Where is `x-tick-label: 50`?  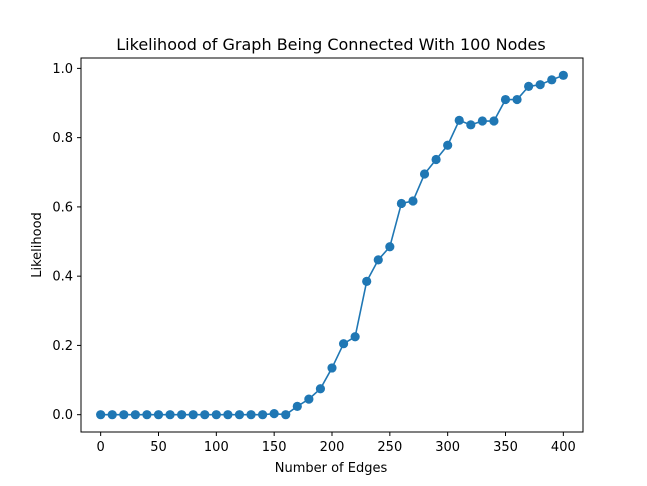
x-tick-label: 50 is located at coordinates (158, 447).